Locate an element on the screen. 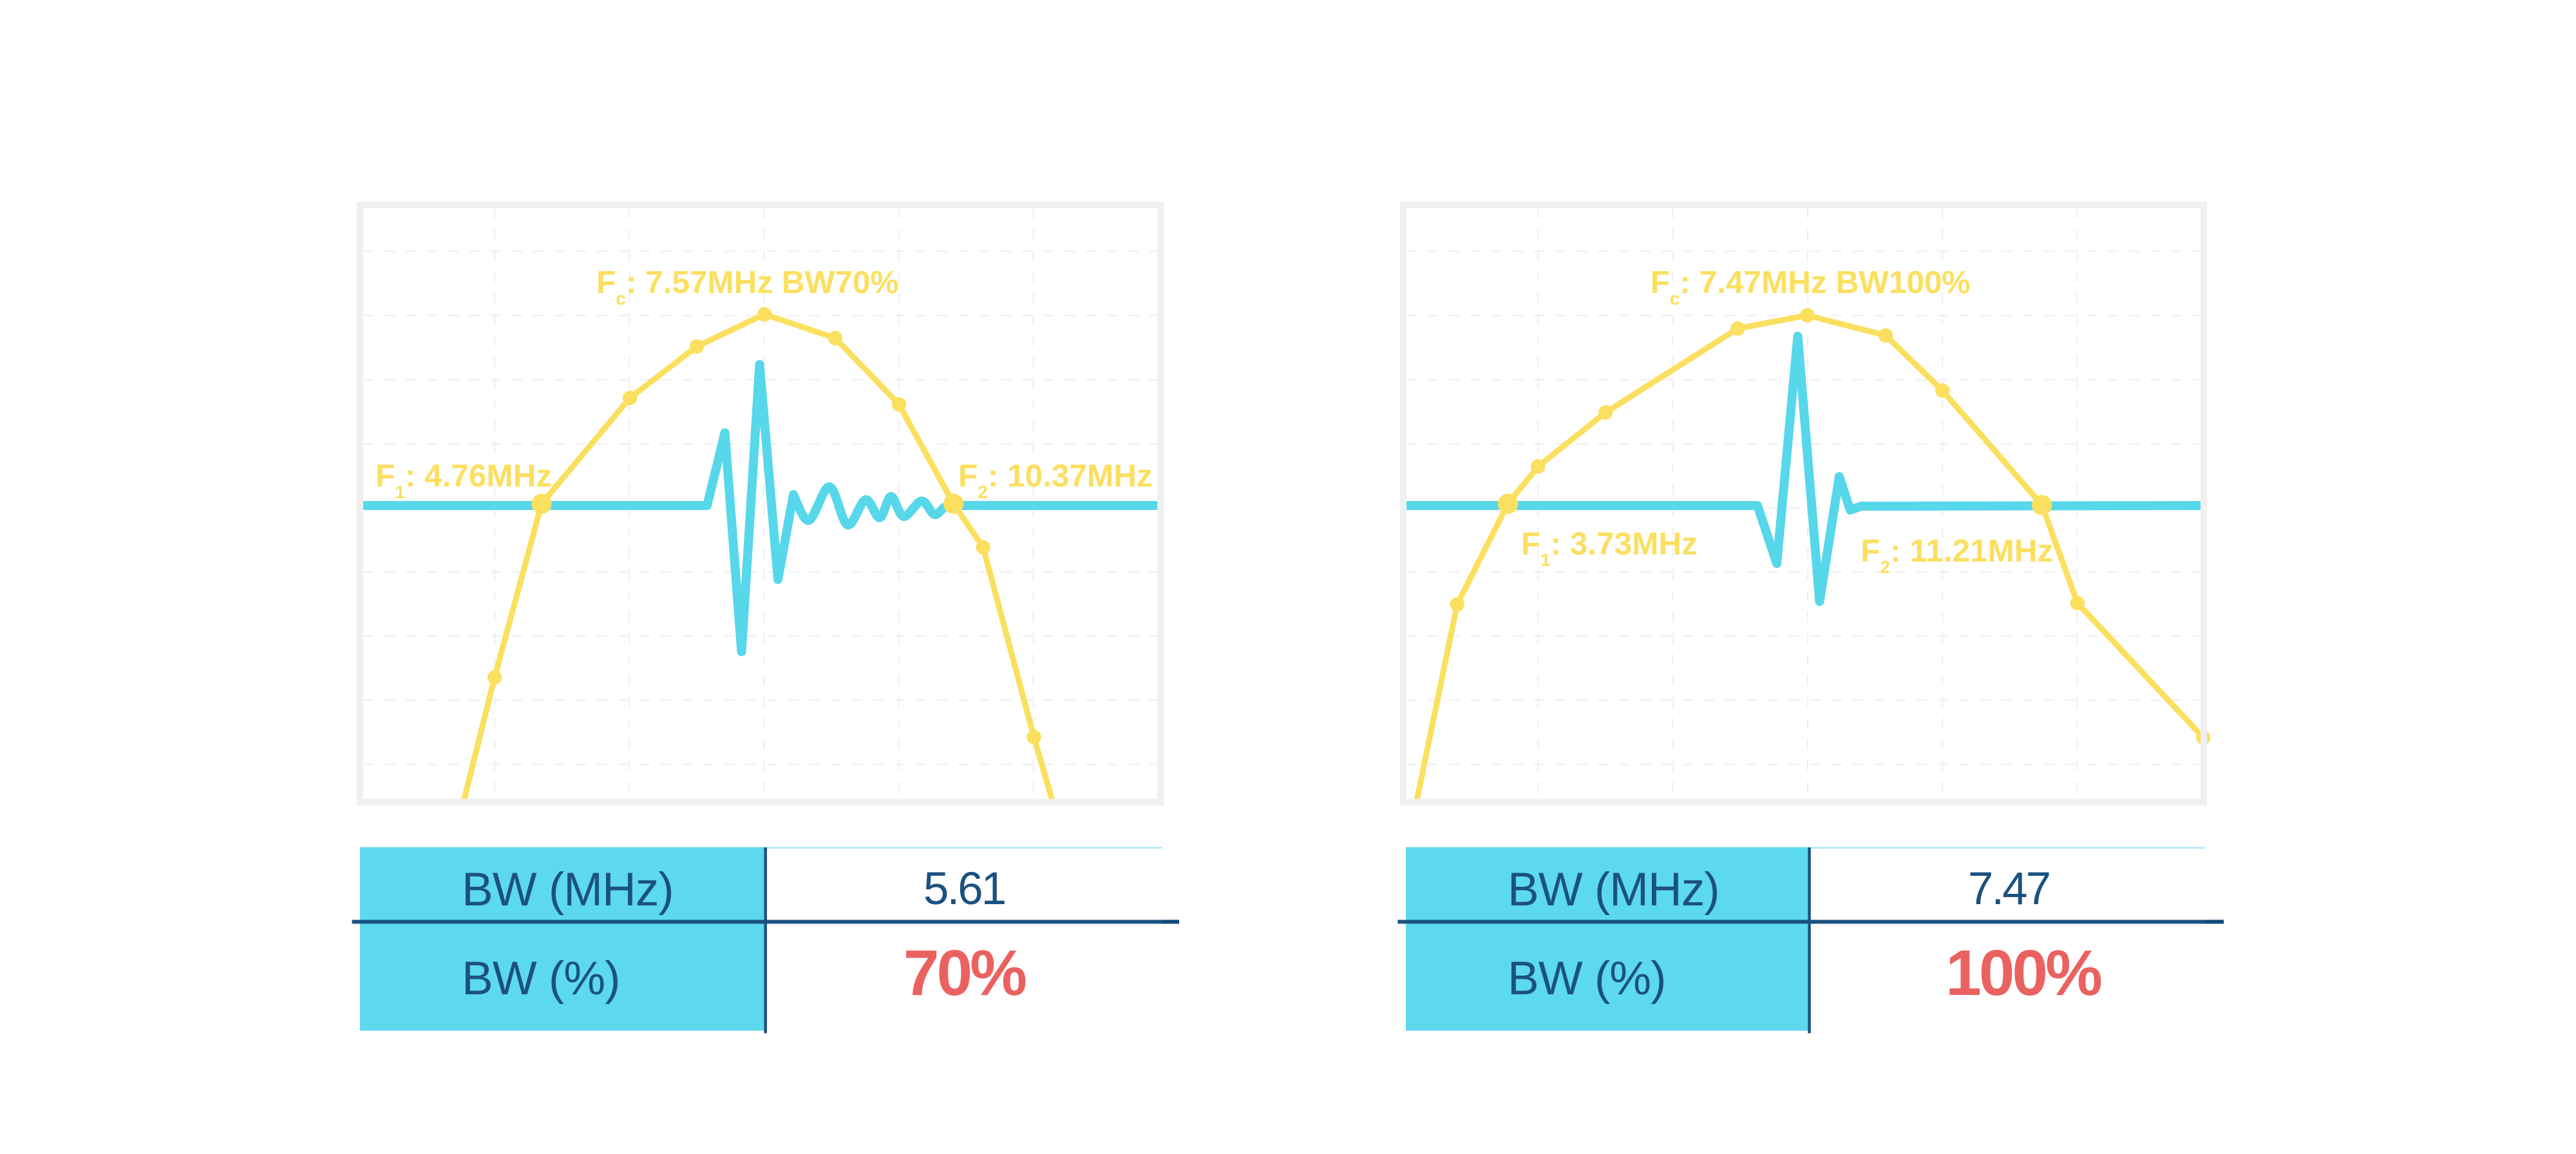 This screenshot has width=2576, height=1154. svg-text: 7.47 is located at coordinates (2008, 889).